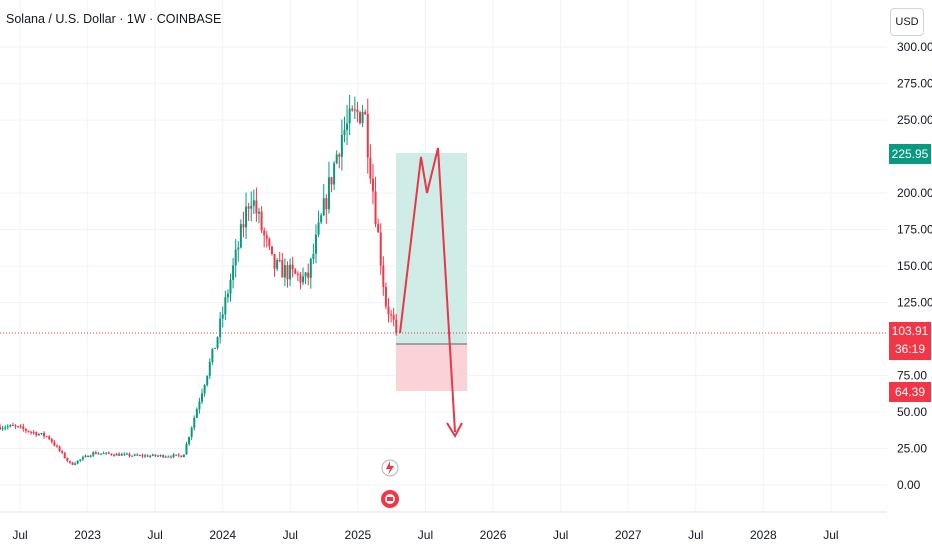 This screenshot has height=550, width=932. What do you see at coordinates (909, 485) in the screenshot?
I see `y-tick-label: 0.00` at bounding box center [909, 485].